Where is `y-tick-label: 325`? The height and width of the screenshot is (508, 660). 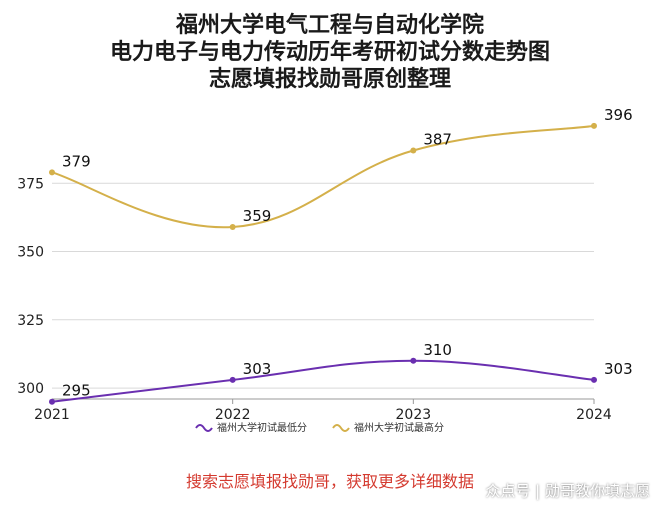 y-tick-label: 325 is located at coordinates (30, 321).